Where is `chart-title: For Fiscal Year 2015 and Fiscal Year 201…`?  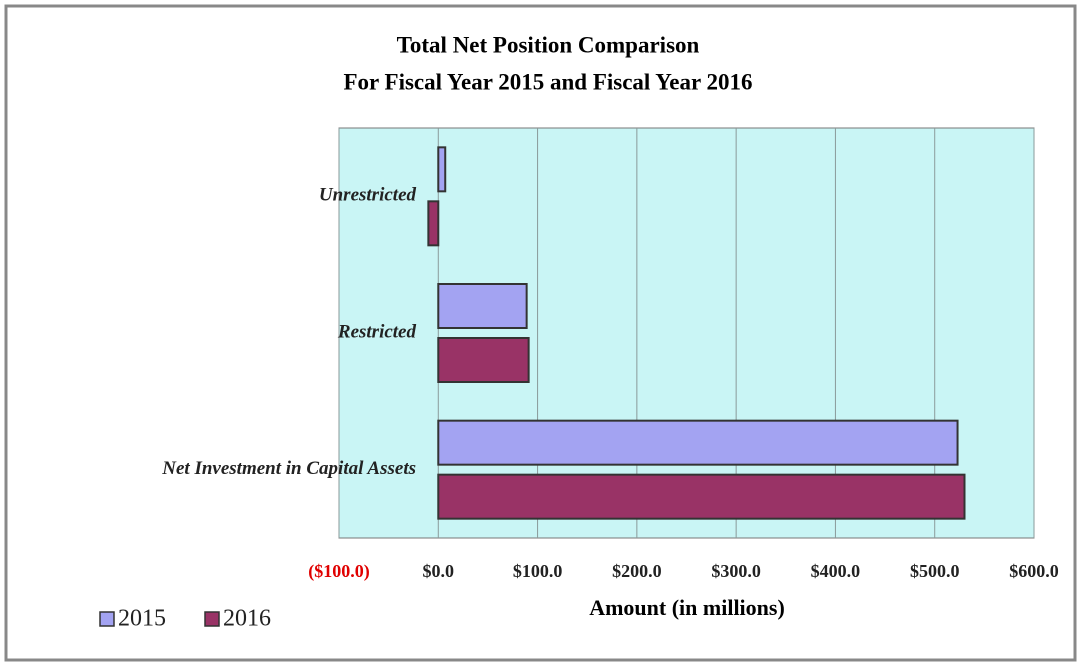
chart-title: For Fiscal Year 2015 and Fiscal Year 201… is located at coordinates (547, 81).